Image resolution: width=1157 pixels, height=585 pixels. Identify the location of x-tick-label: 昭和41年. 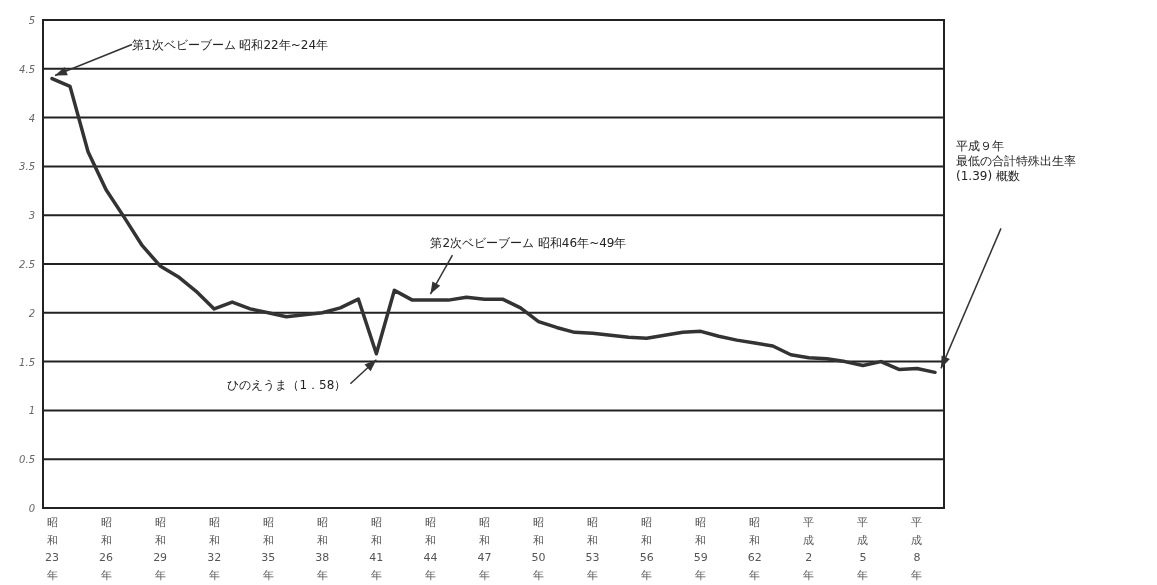
(376, 549).